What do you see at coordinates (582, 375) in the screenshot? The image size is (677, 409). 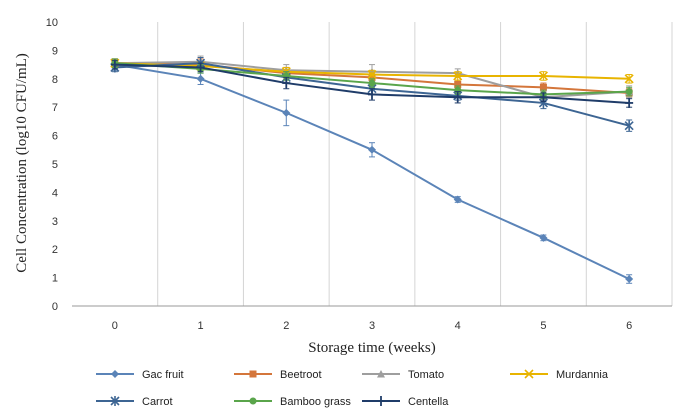 I see `legend-label: Murdannia` at bounding box center [582, 375].